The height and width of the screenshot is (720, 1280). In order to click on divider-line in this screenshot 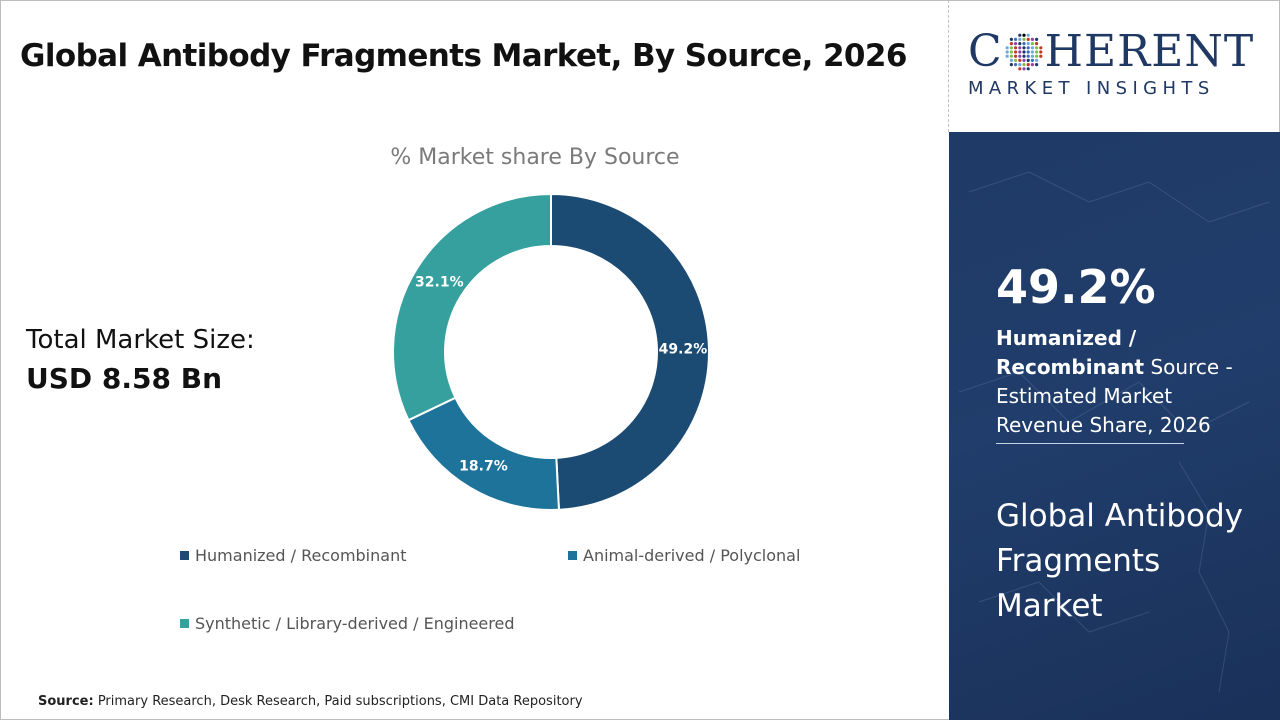, I will do `click(1090, 443)`.